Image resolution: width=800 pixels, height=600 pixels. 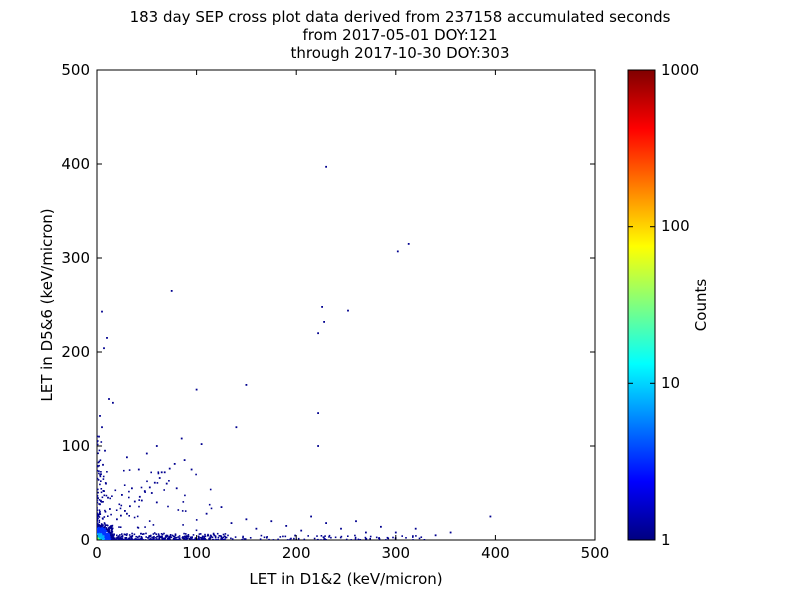 I want to click on chart-title-line2: from 2017-05-01 DOY:121, so click(x=399, y=35).